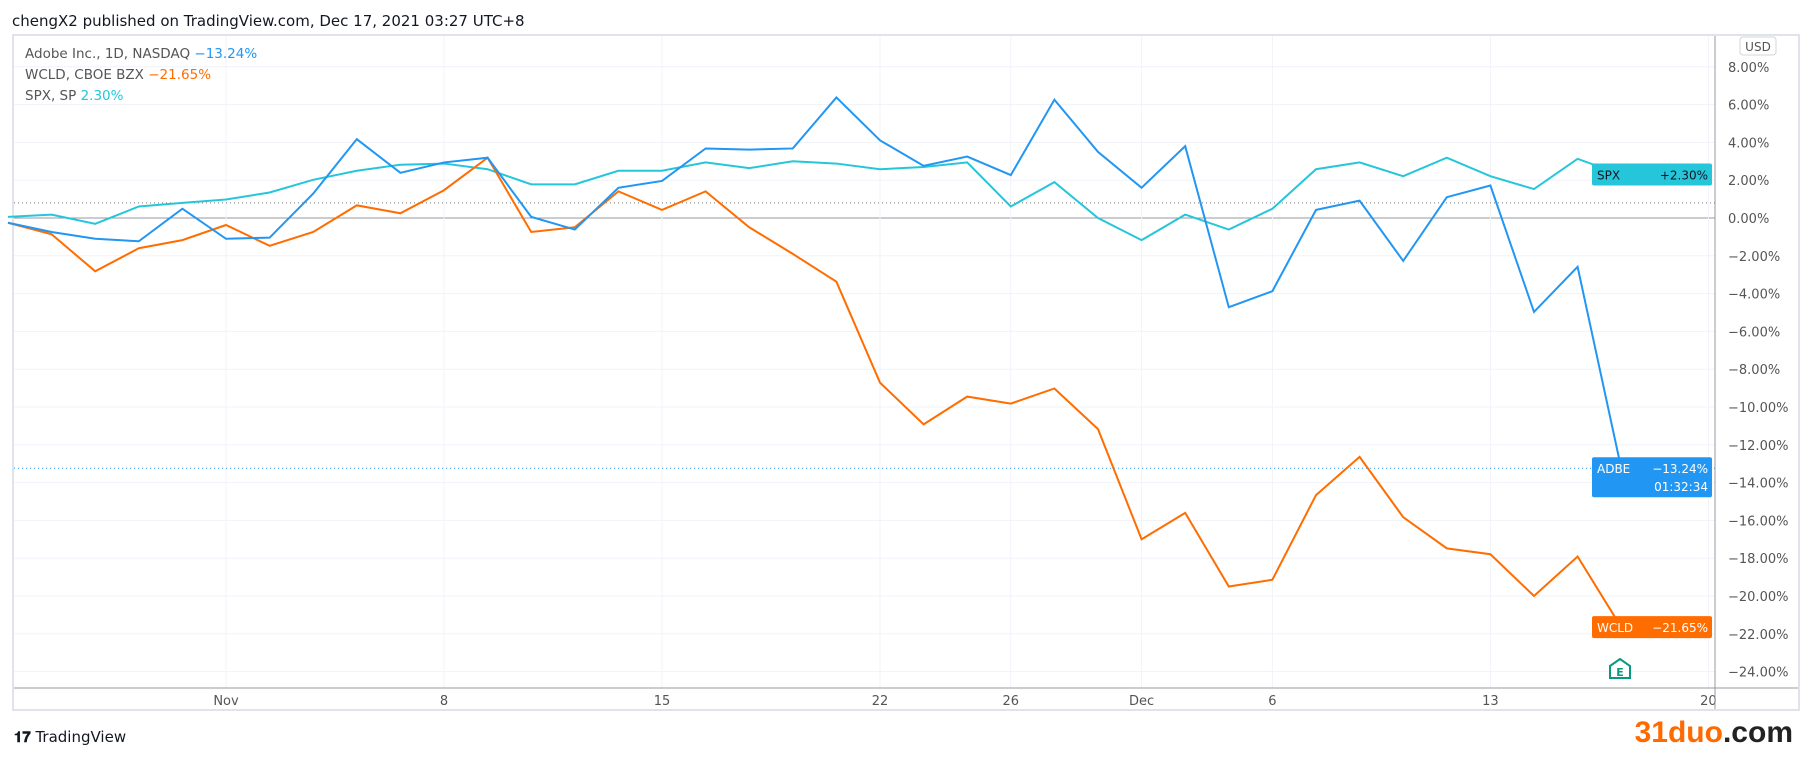  What do you see at coordinates (1754, 257) in the screenshot?
I see `y-tick-label: −2.00%` at bounding box center [1754, 257].